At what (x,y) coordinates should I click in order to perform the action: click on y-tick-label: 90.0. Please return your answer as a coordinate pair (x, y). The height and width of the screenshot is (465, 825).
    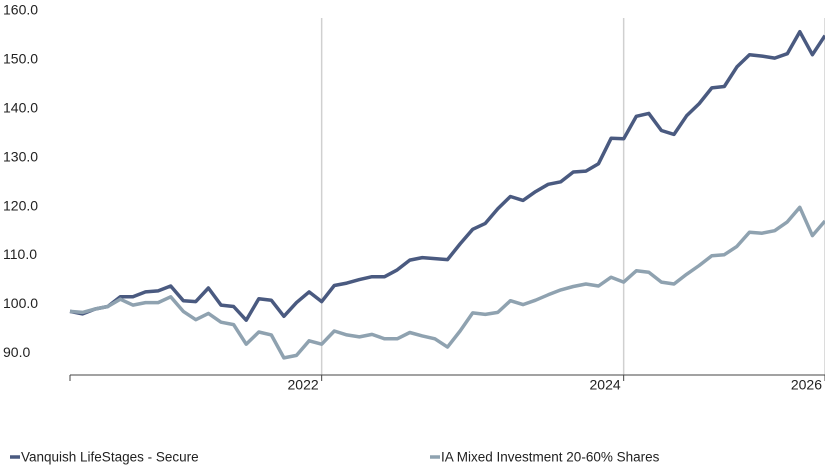
    Looking at the image, I should click on (16, 352).